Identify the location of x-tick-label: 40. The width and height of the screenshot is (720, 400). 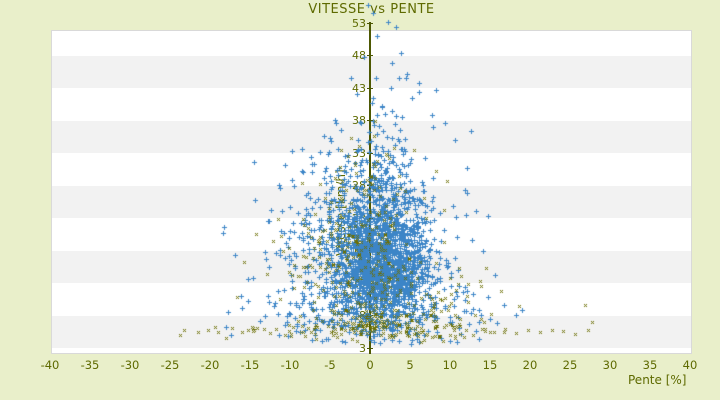
(690, 365).